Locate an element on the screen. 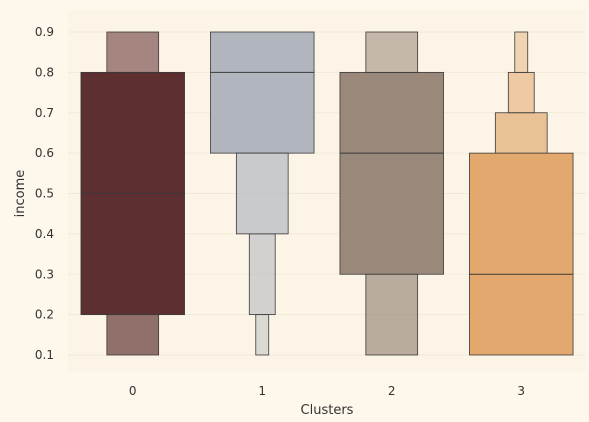 This screenshot has width=589, height=422. x-tick-label: 0 is located at coordinates (133, 391).